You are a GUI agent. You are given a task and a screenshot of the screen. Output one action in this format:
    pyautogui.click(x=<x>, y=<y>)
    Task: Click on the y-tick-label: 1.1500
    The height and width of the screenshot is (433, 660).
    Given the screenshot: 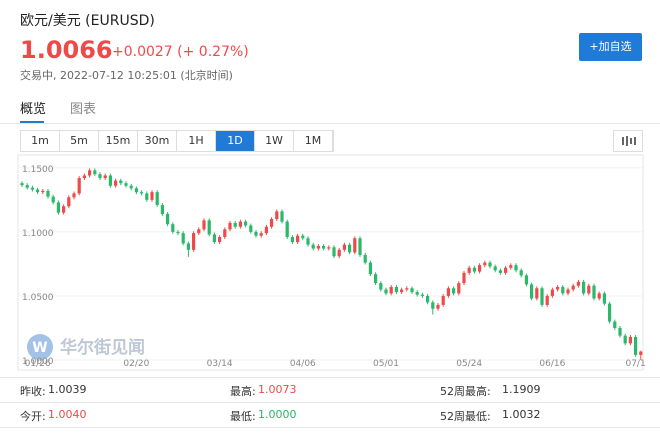 What is the action you would take?
    pyautogui.click(x=38, y=170)
    